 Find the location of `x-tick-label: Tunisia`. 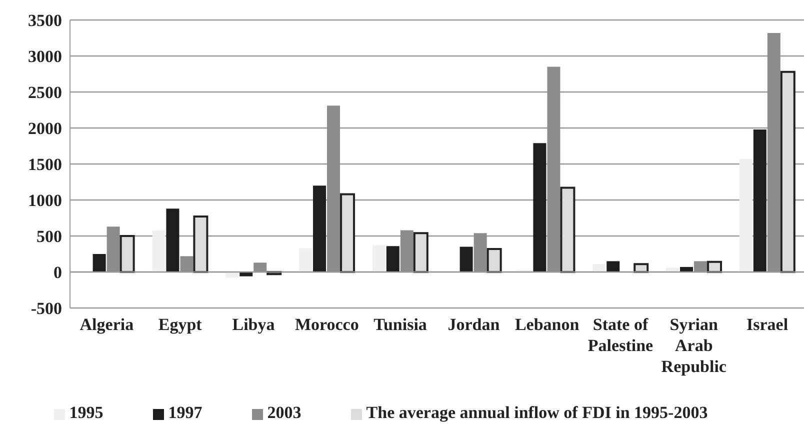

x-tick-label: Tunisia is located at coordinates (401, 324).